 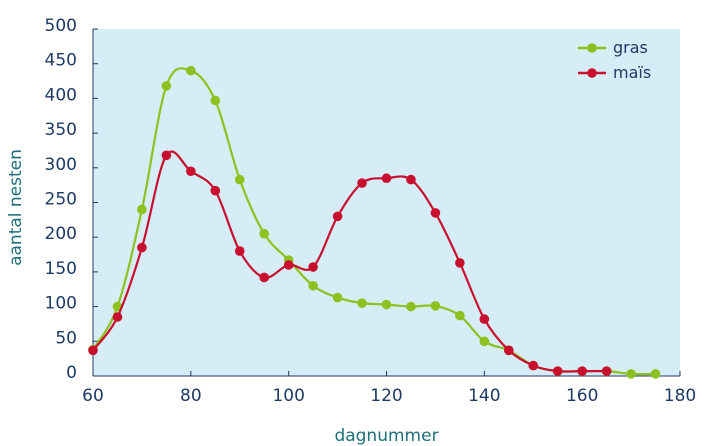 I want to click on y-tick-label: 450, so click(x=61, y=61).